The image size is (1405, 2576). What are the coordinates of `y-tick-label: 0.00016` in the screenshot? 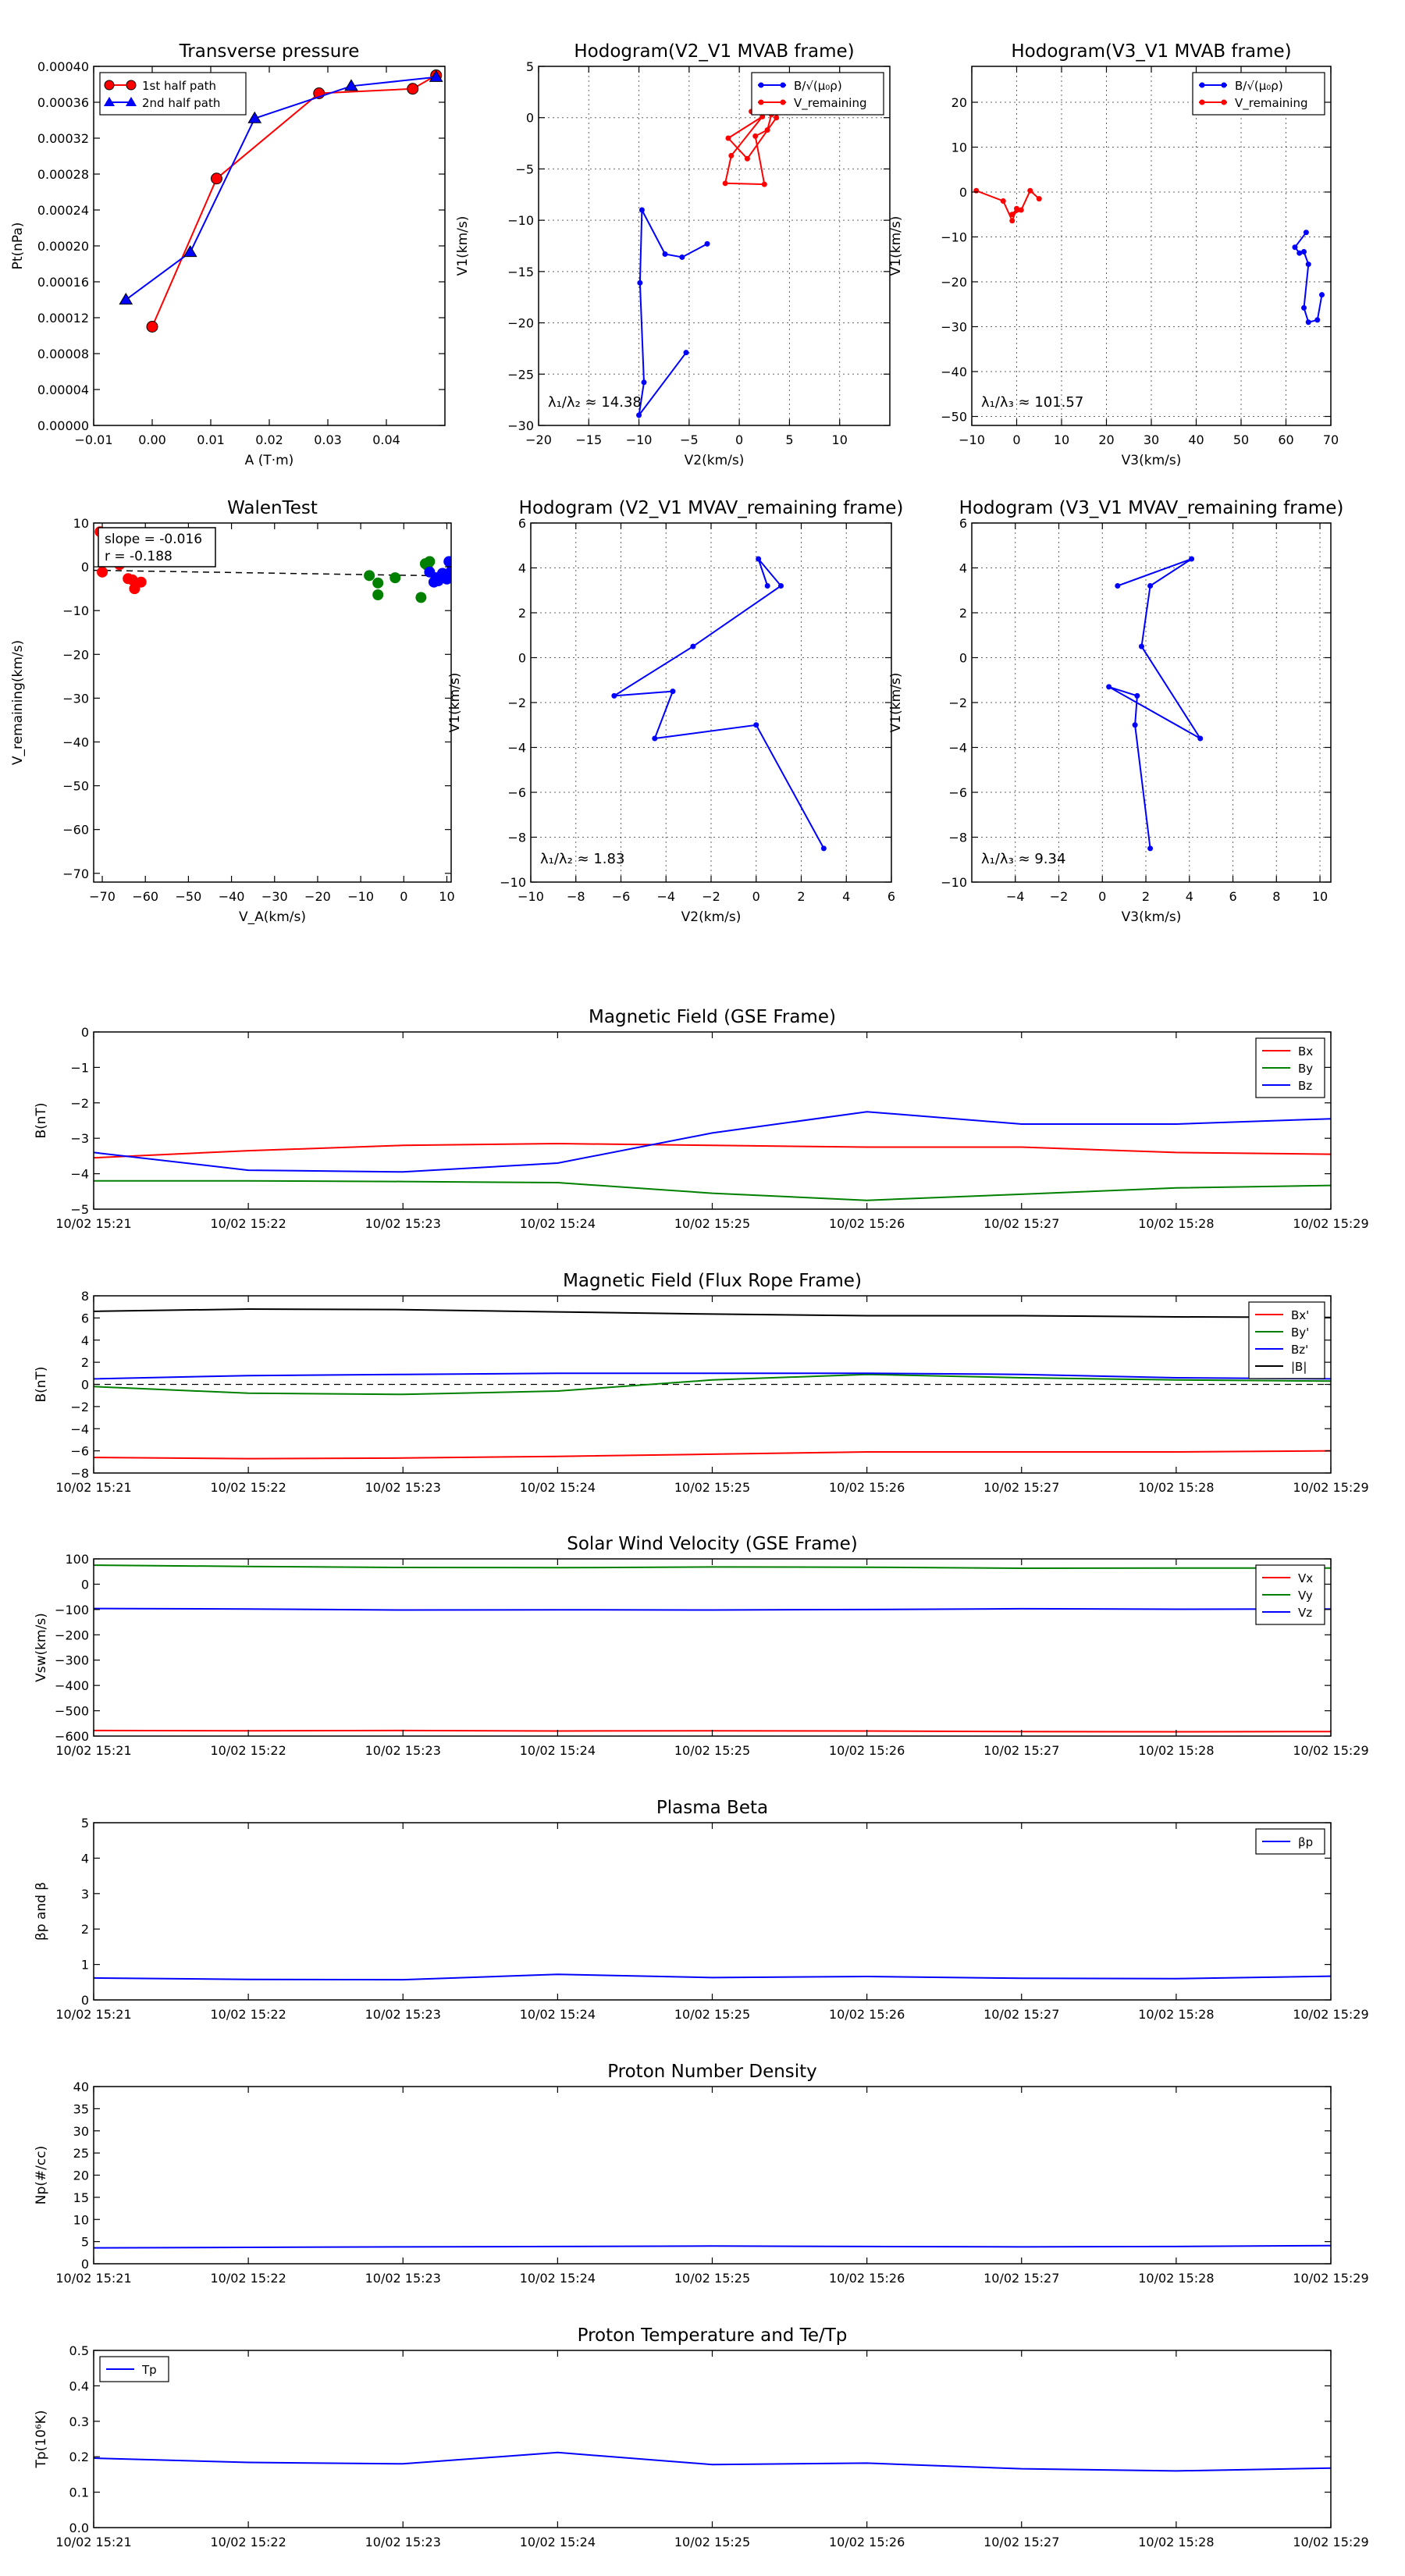 It's located at (63, 282).